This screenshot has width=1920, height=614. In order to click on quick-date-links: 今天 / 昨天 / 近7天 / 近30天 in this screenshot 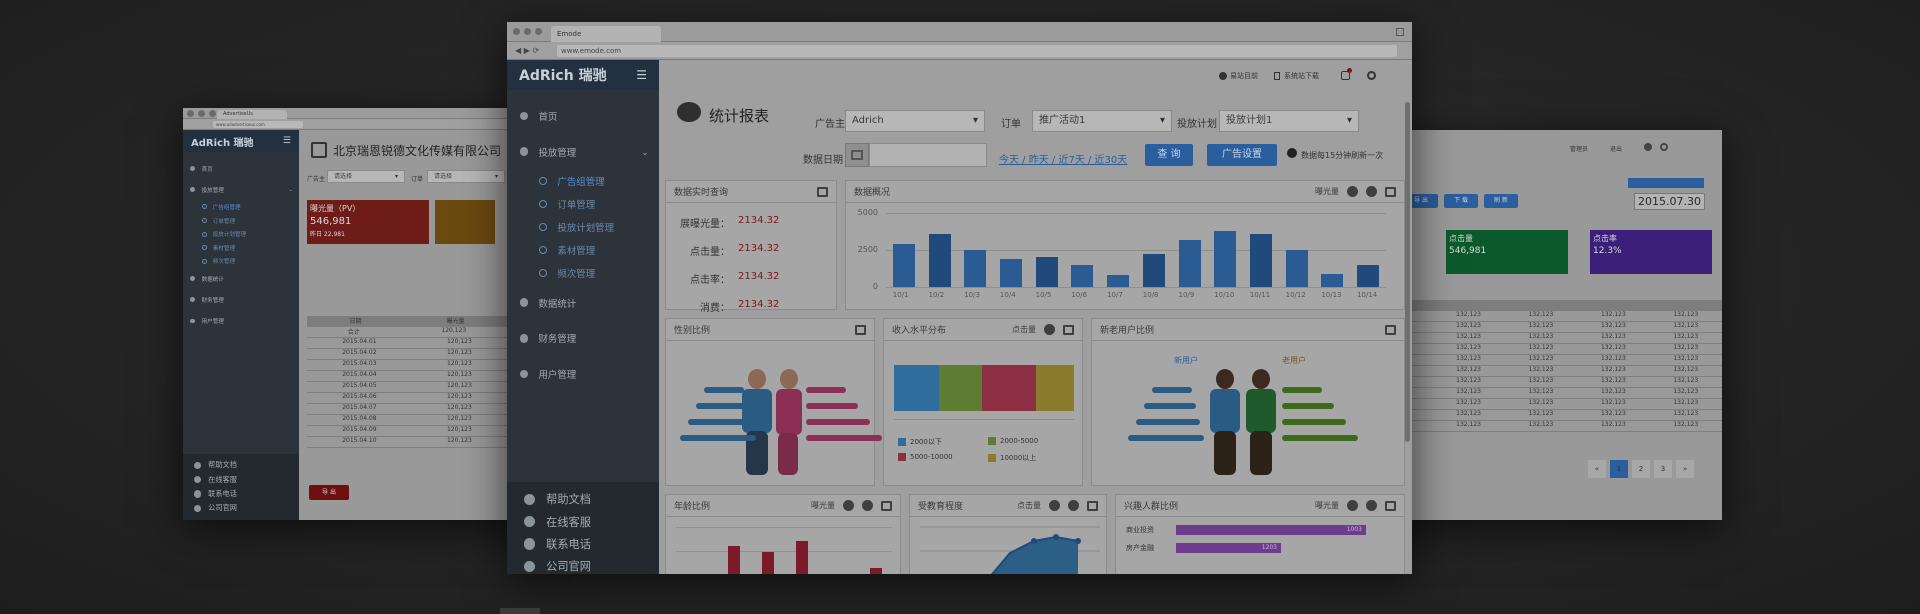, I will do `click(1063, 160)`.